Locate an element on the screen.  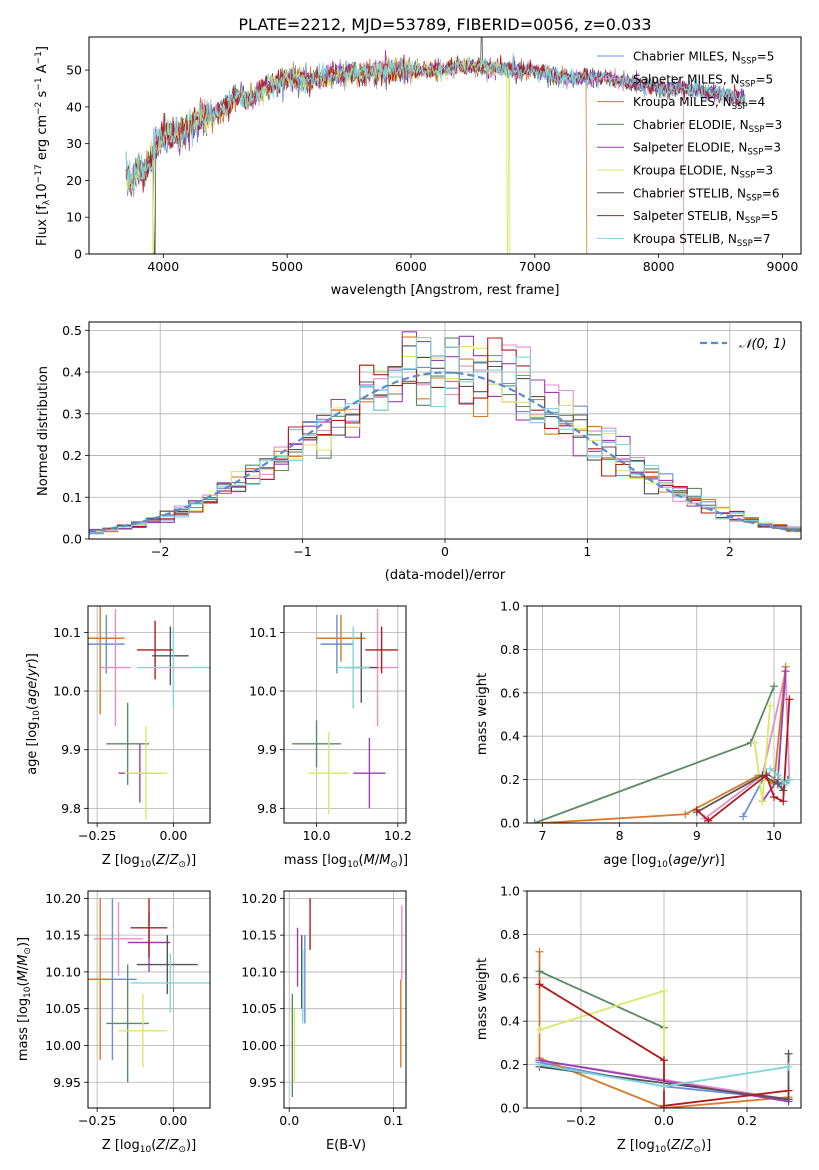
plot-area-spectrum is located at coordinates (435, 145).